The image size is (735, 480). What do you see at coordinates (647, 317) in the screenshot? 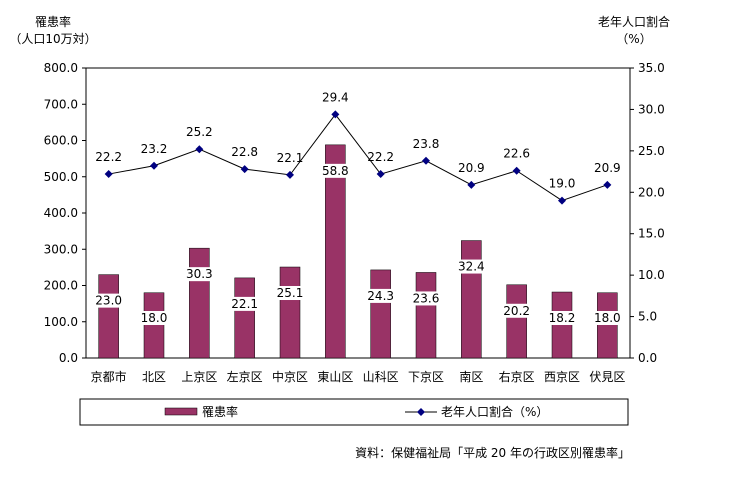
I see `right-tick-label: 5.0` at bounding box center [647, 317].